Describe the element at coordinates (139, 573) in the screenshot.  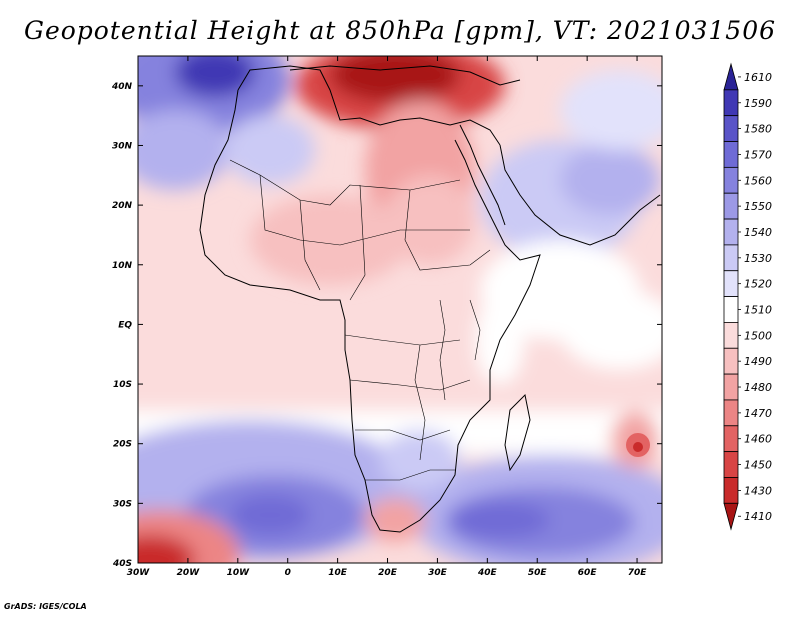
I see `lon-tick-label: 30W` at that location.